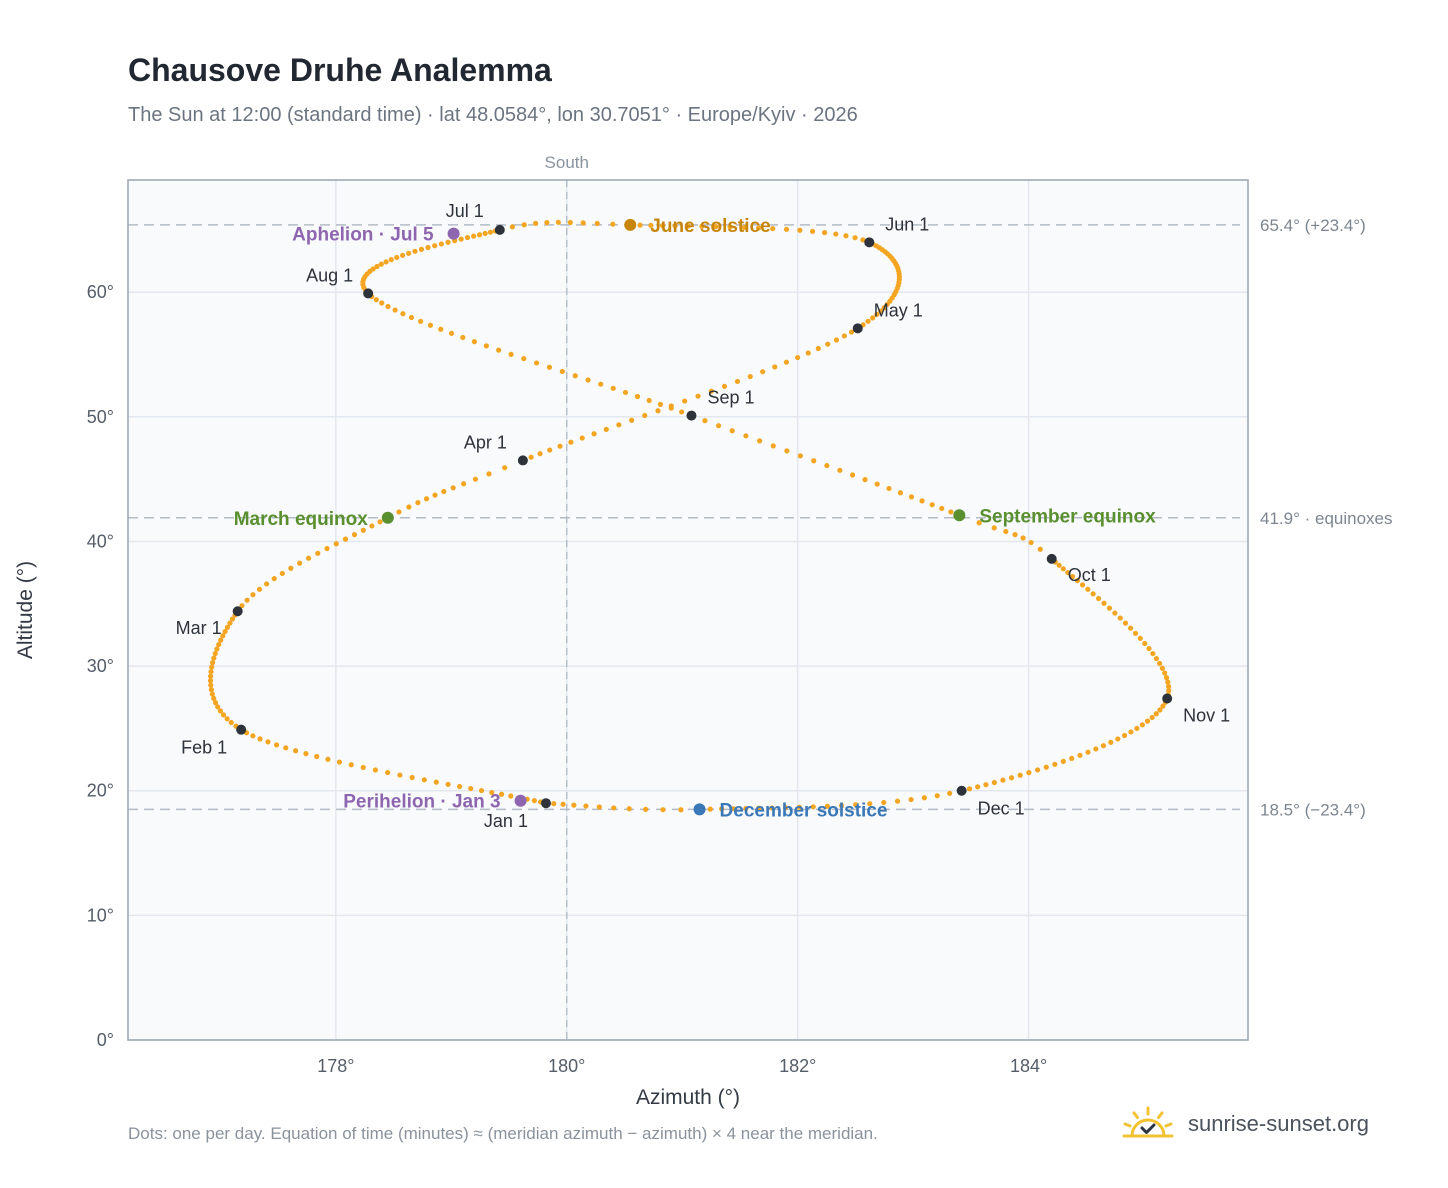 The image size is (1448, 1188). Describe the element at coordinates (335, 1066) in the screenshot. I see `x-tick-label: 178°` at that location.